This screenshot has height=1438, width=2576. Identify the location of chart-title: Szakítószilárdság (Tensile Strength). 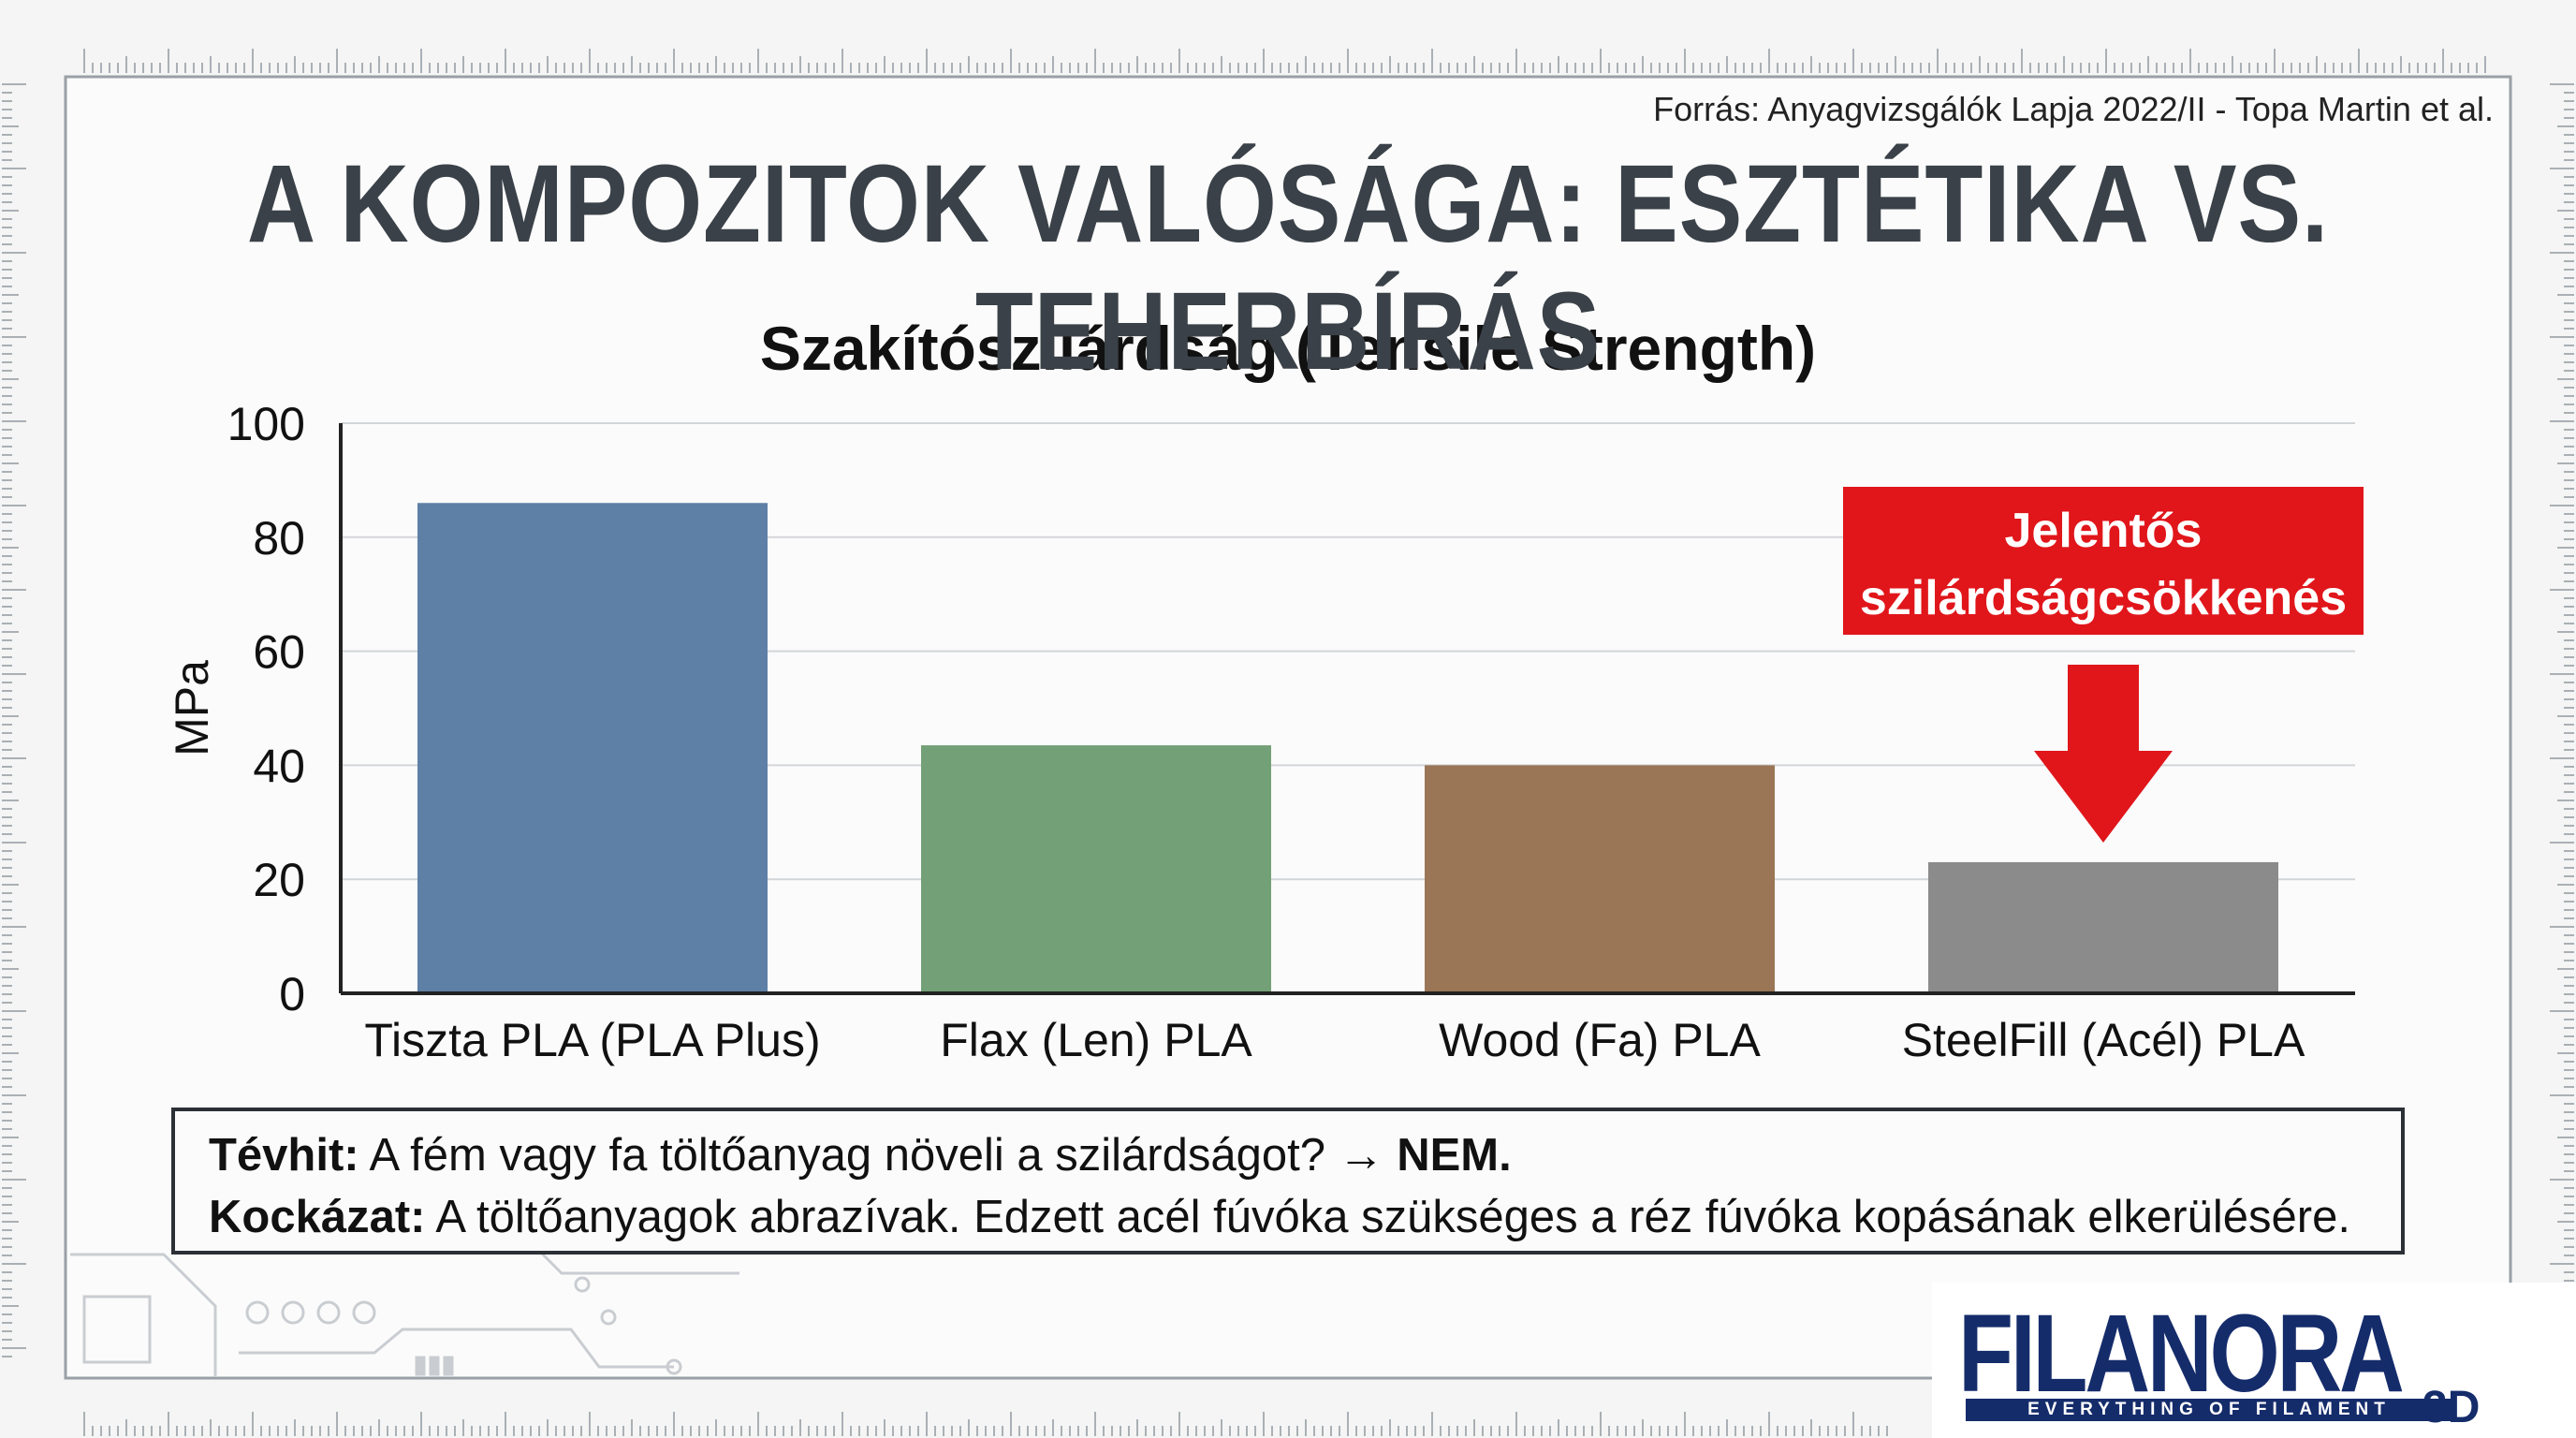
(1288, 348).